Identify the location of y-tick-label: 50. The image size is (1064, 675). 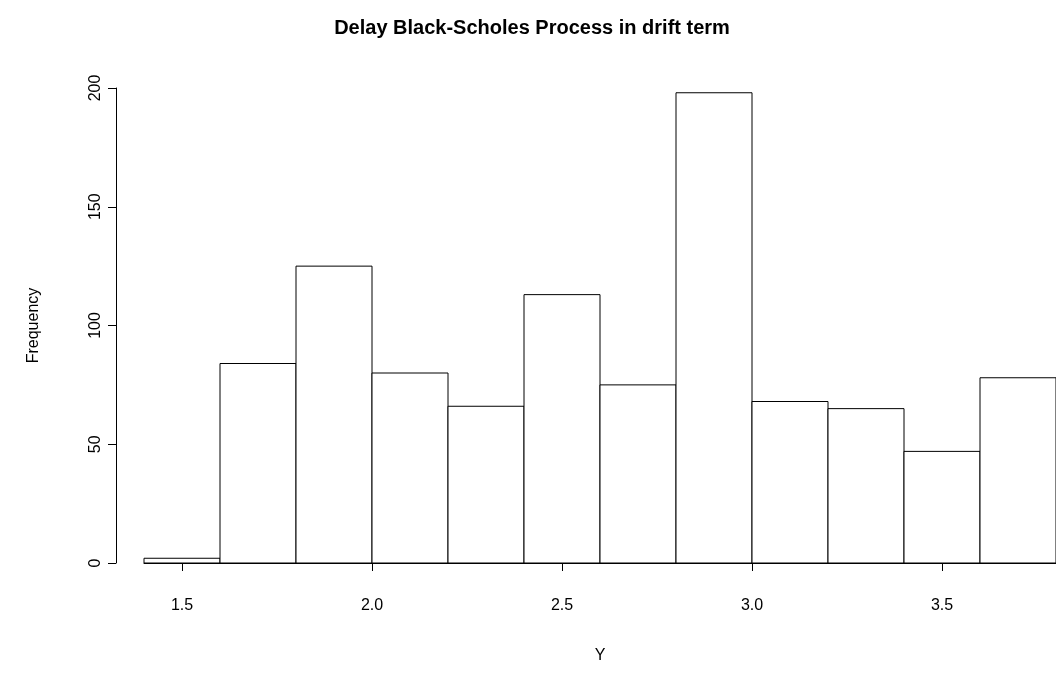
(94, 444).